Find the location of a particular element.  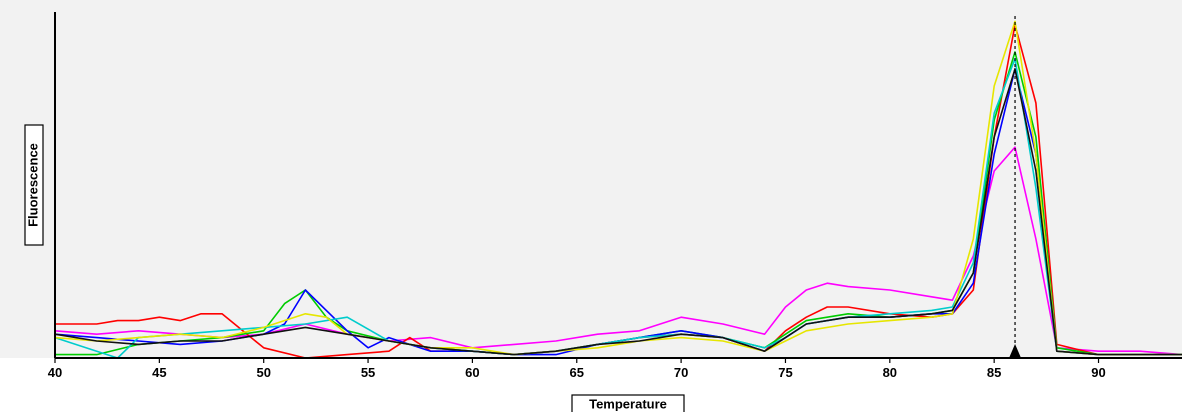

y-axis-title-box is located at coordinates (34, 185).